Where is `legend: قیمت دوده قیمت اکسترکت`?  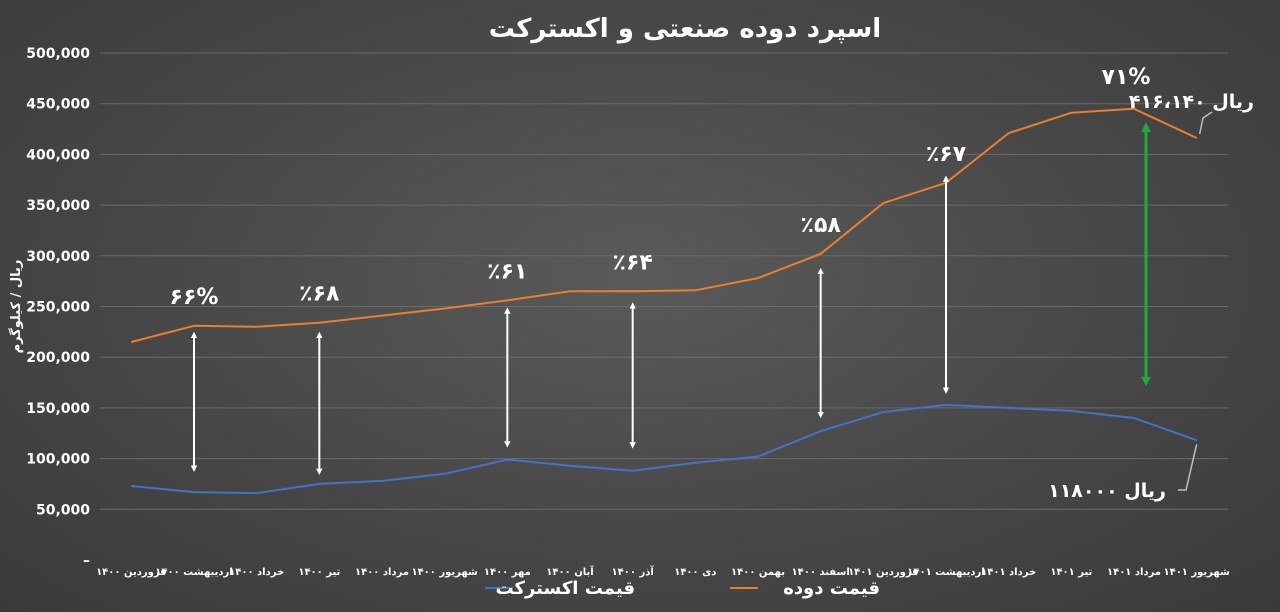 legend: قیمت دوده قیمت اکسترکت is located at coordinates (682, 588).